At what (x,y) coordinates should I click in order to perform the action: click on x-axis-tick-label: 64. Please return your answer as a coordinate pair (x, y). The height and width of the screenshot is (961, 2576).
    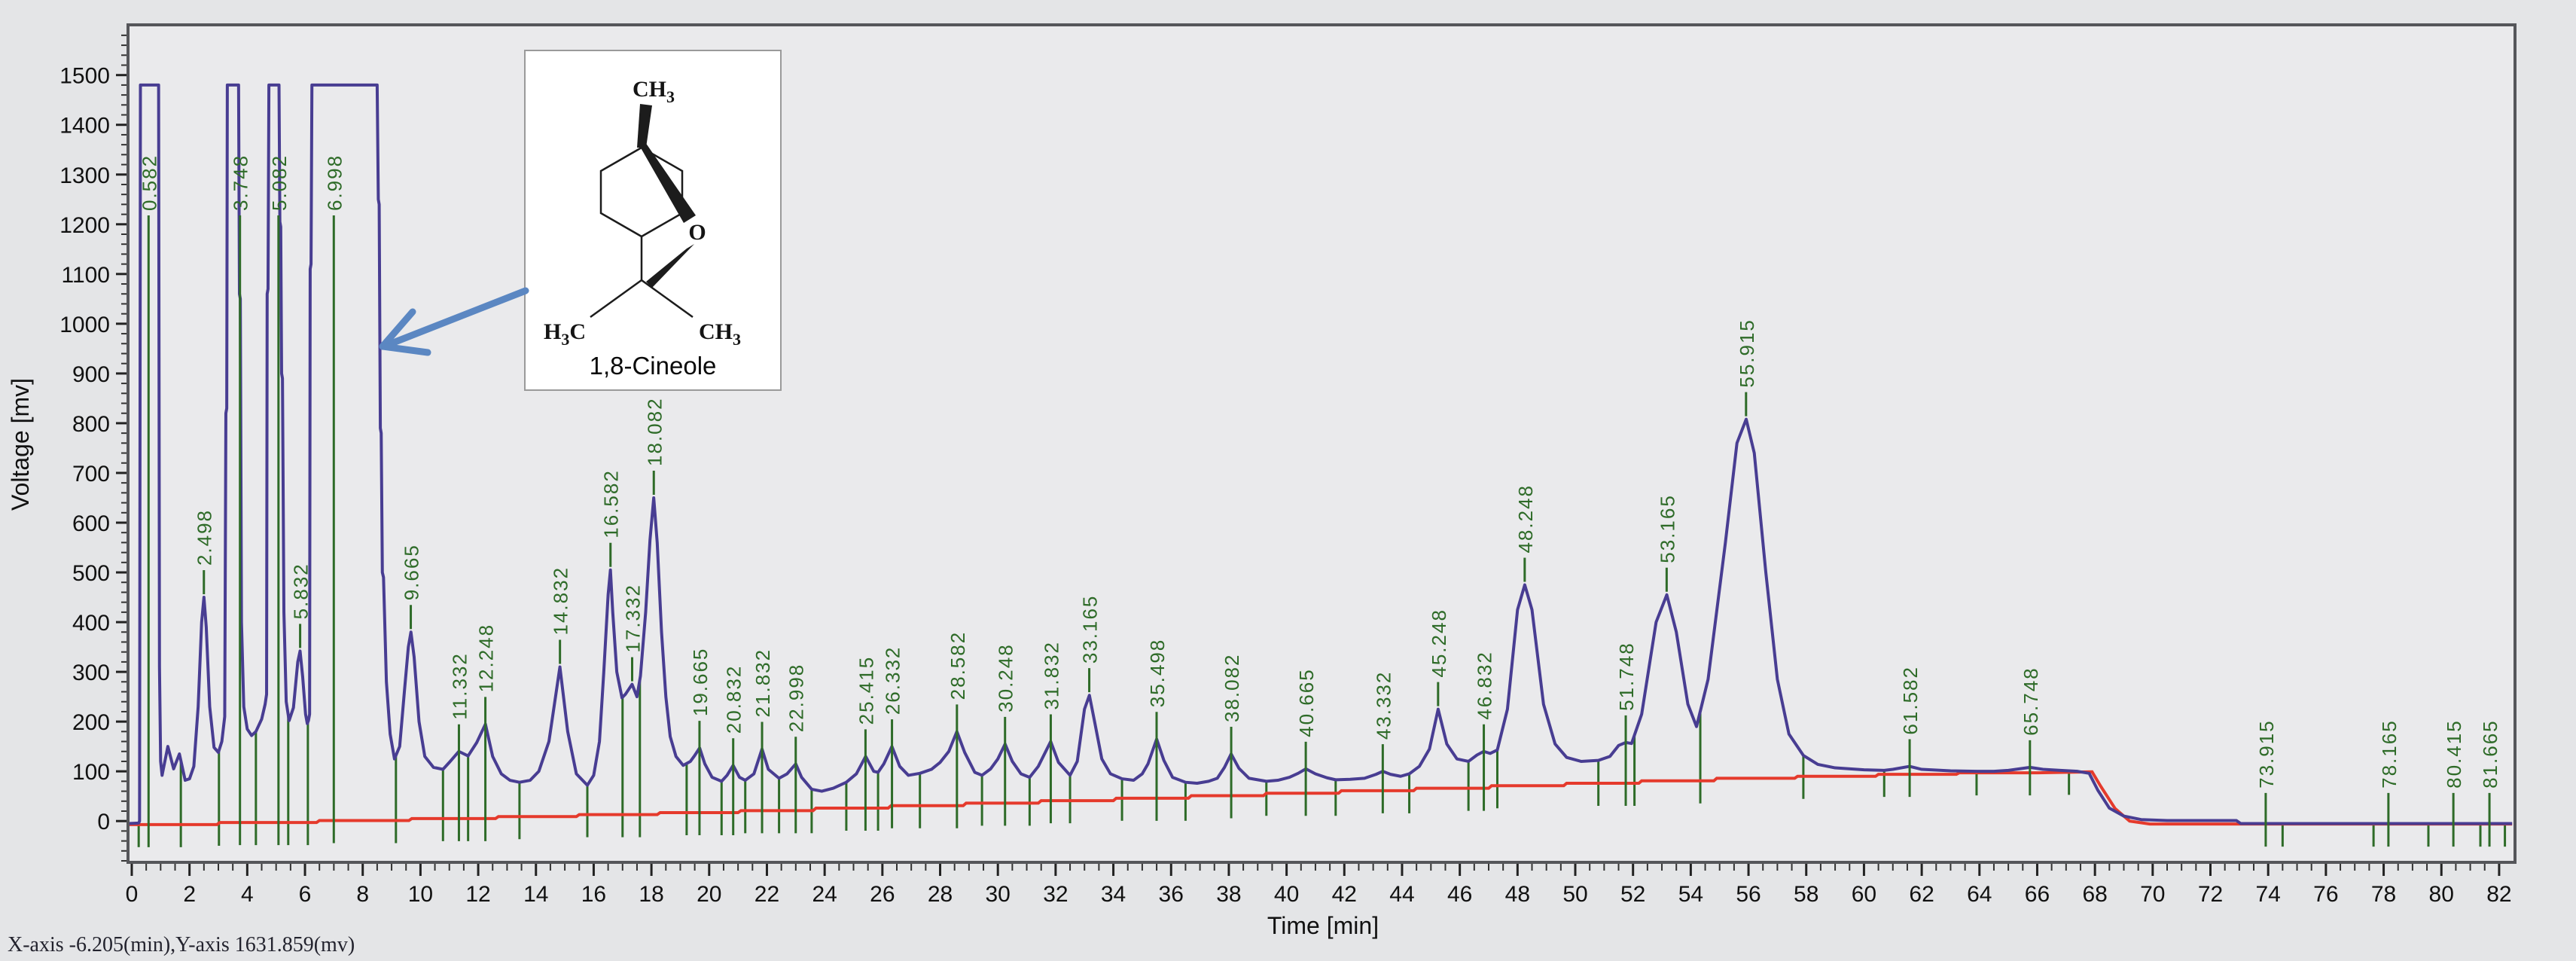
    Looking at the image, I should click on (1979, 895).